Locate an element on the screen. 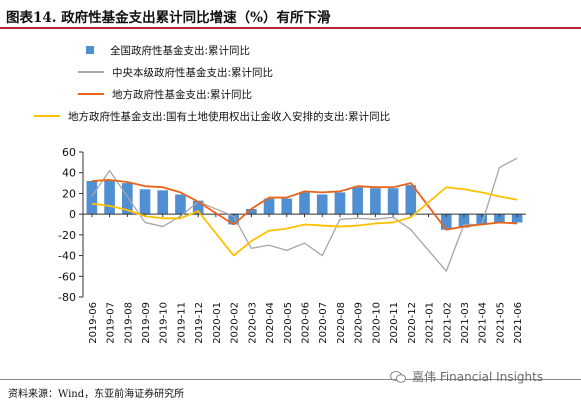  watermark-text: 嘉伟 Financial Insights is located at coordinates (478, 377).